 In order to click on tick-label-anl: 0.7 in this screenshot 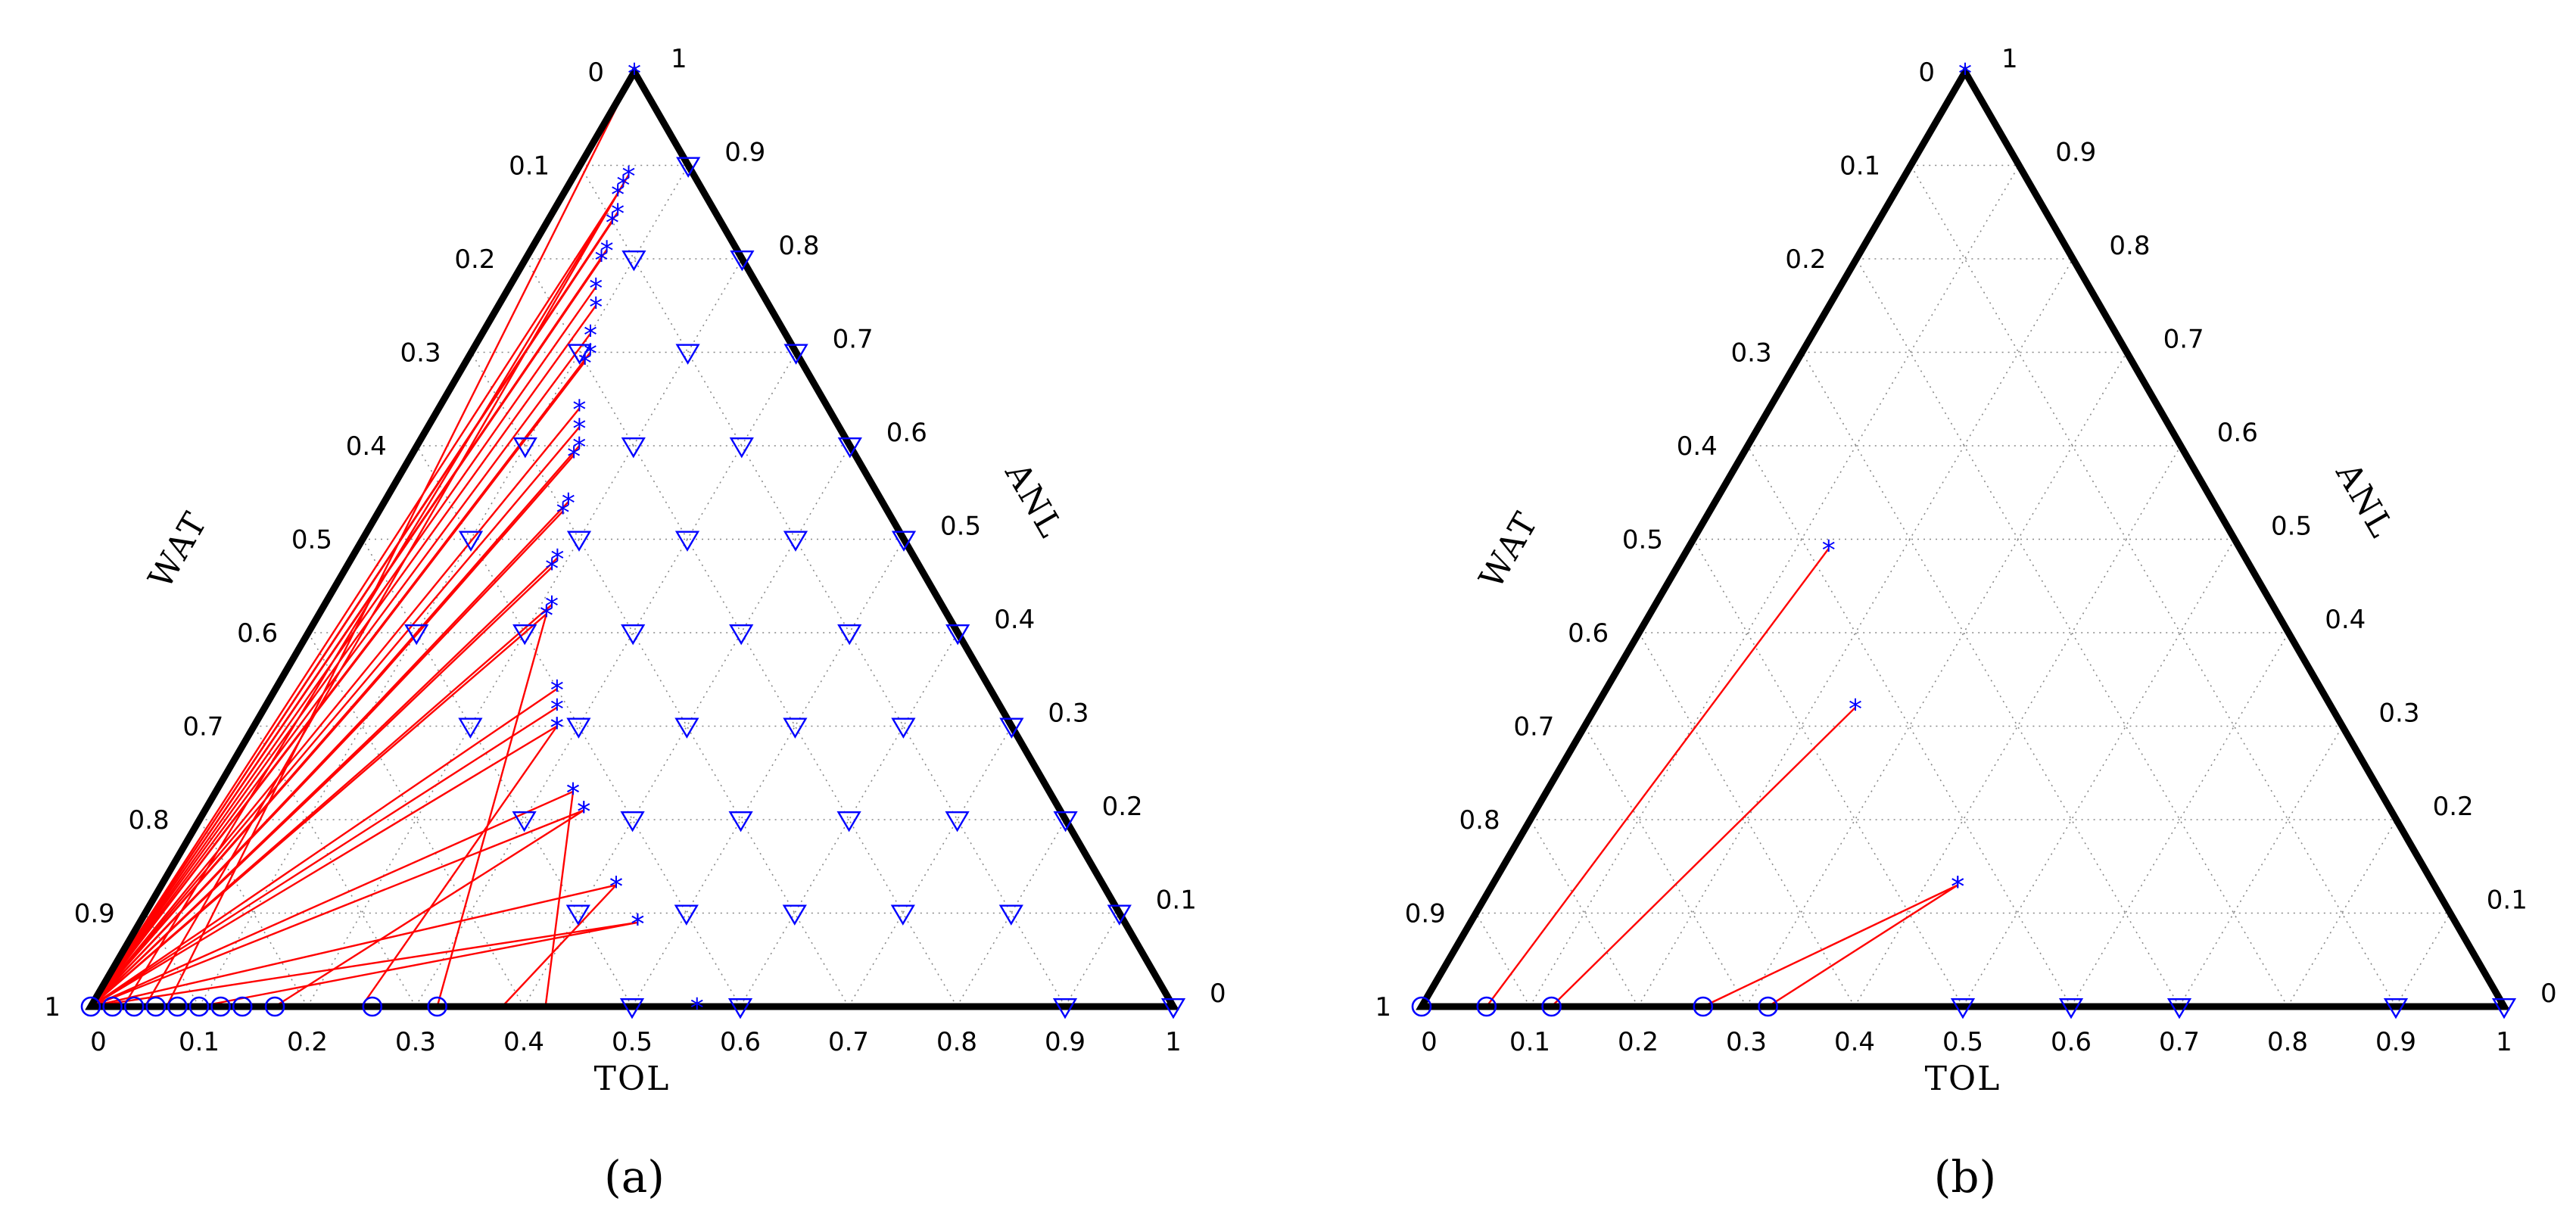, I will do `click(2183, 340)`.